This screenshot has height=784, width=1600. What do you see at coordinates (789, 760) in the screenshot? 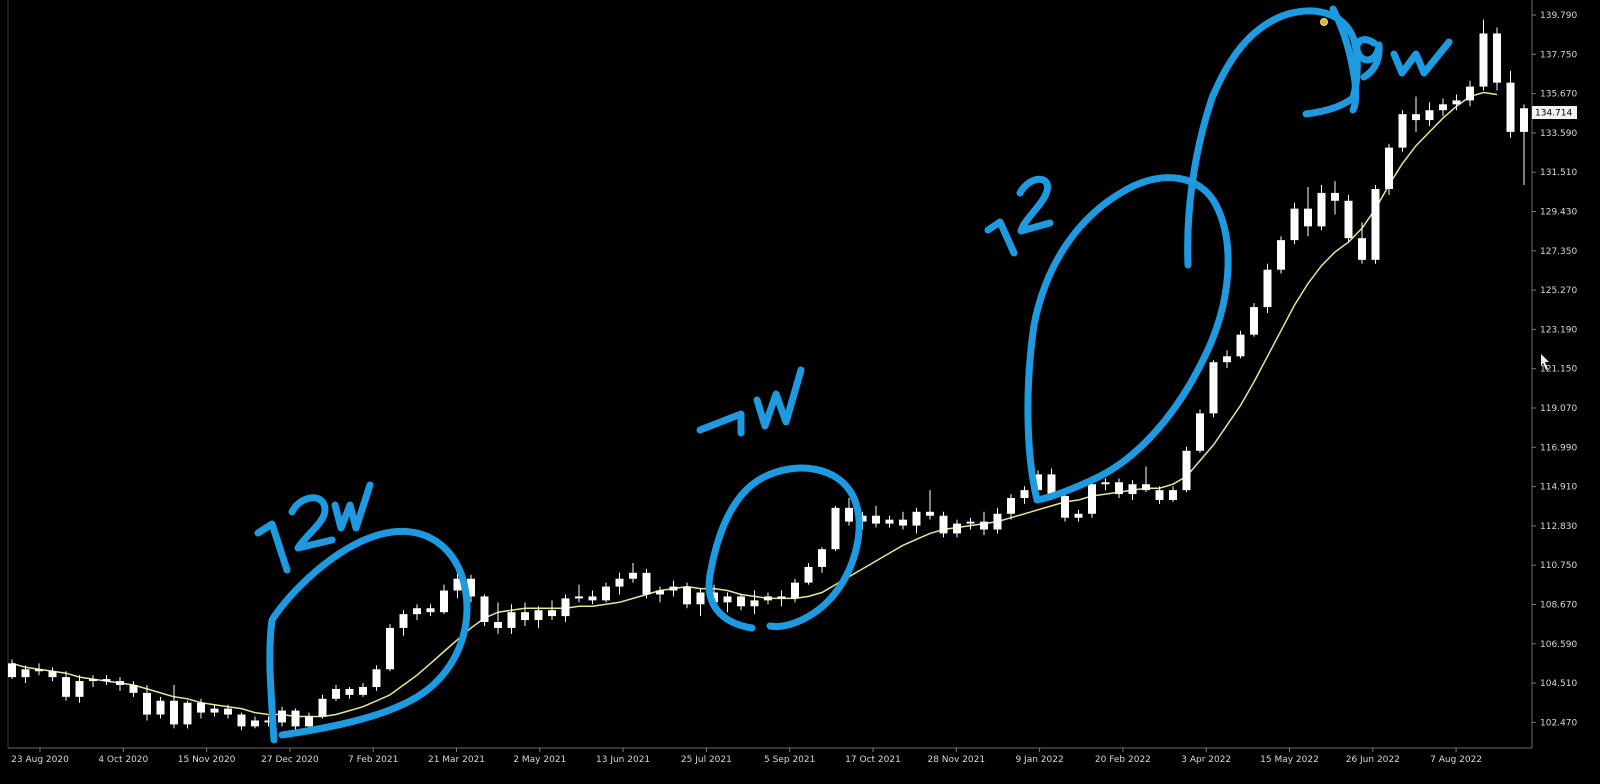
I see `x-tick-label: 5 Sep 2021` at bounding box center [789, 760].